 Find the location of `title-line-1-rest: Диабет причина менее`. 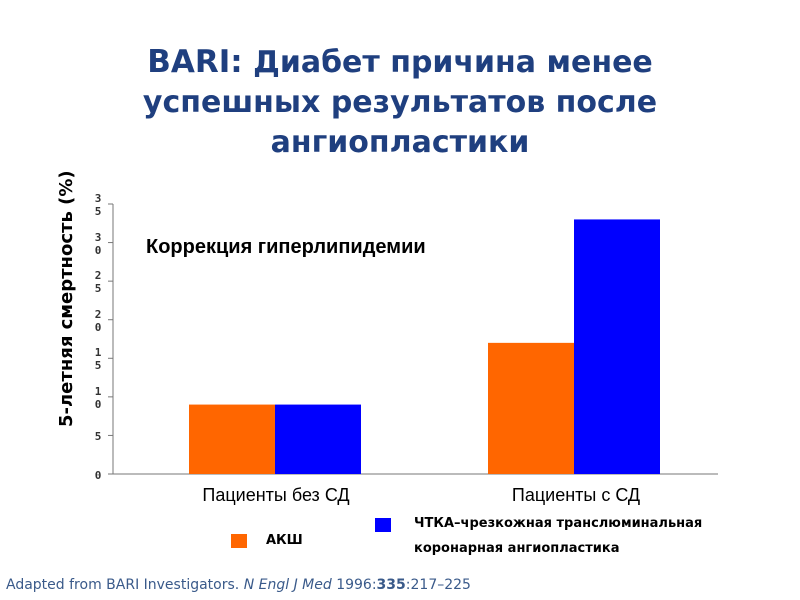

title-line-1-rest: Диабет причина менее is located at coordinates (453, 62).